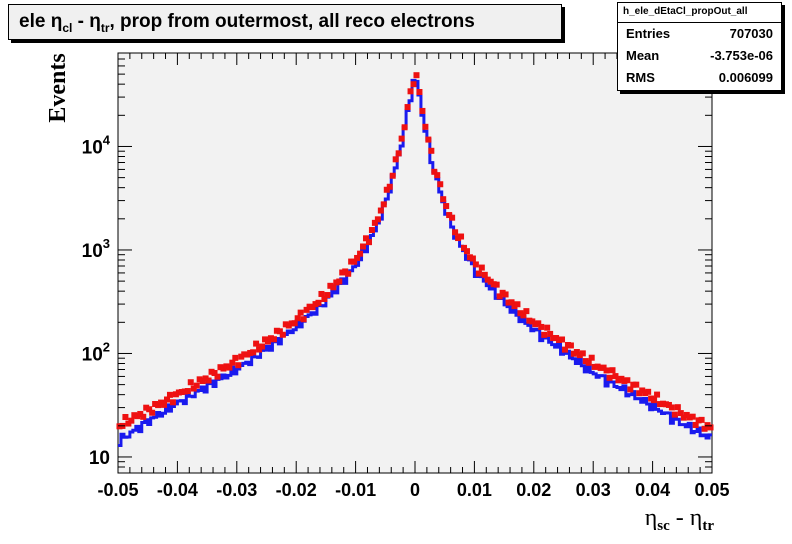 The height and width of the screenshot is (544, 792). What do you see at coordinates (652, 490) in the screenshot?
I see `x-tick-label: 0.04` at bounding box center [652, 490].